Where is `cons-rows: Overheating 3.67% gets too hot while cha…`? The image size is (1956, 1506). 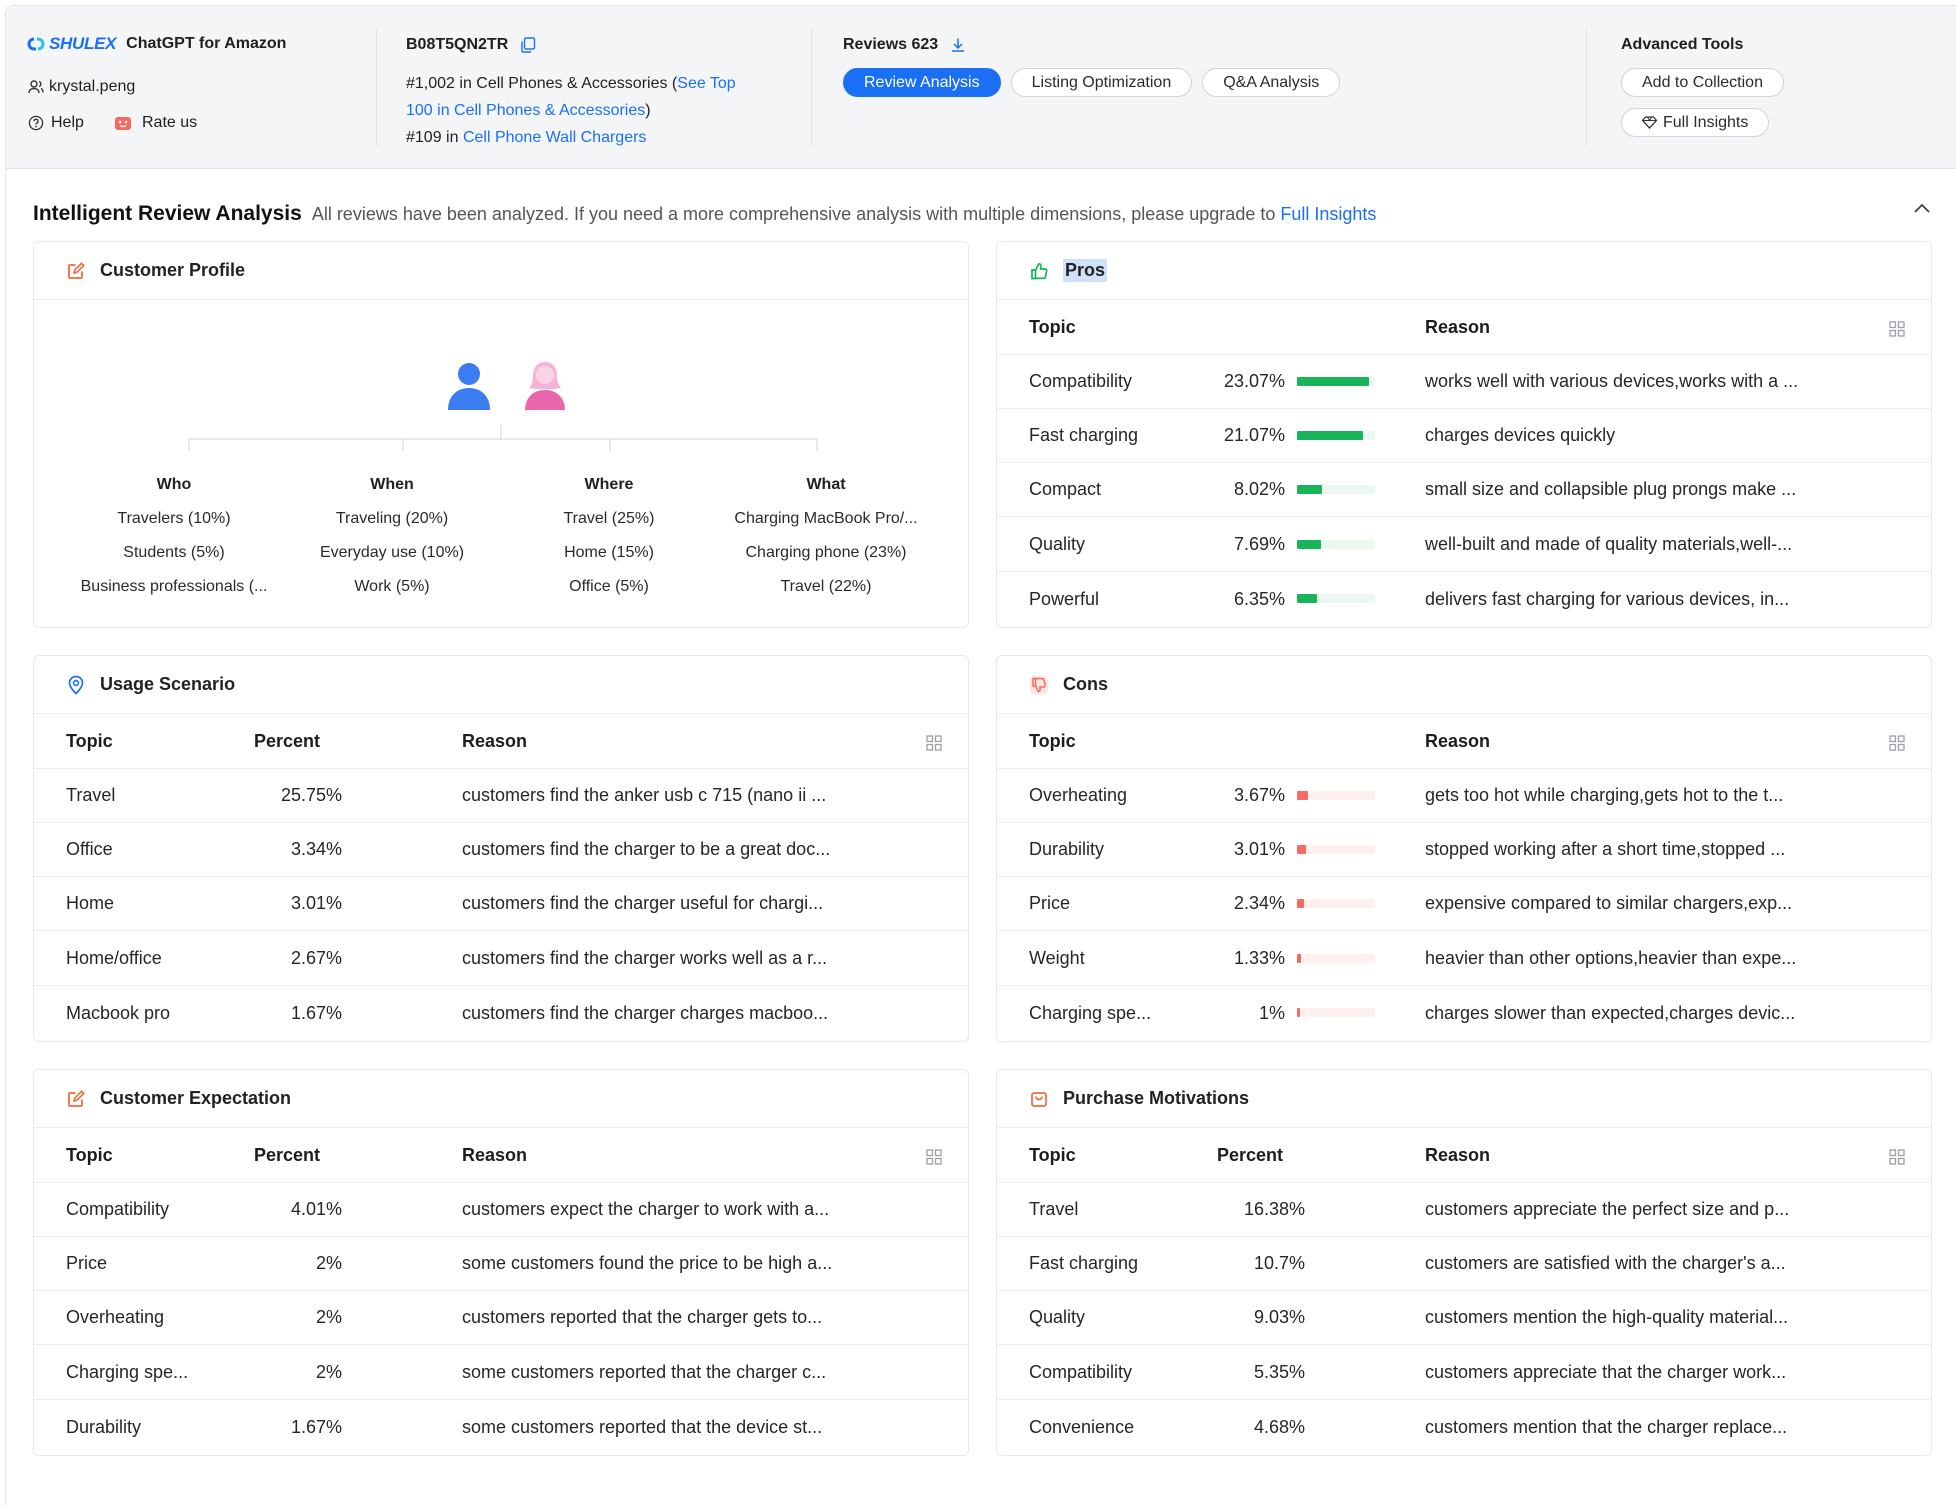 cons-rows: Overheating 3.67% gets too hot while cha… is located at coordinates (1464, 905).